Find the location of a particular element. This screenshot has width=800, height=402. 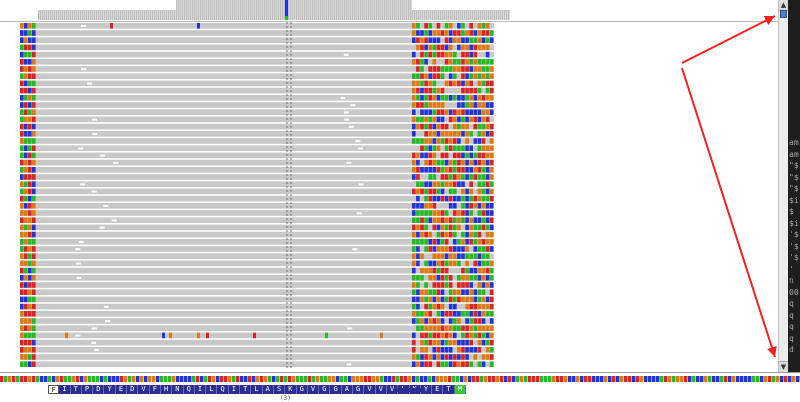

amino-acid: T is located at coordinates (76, 389).